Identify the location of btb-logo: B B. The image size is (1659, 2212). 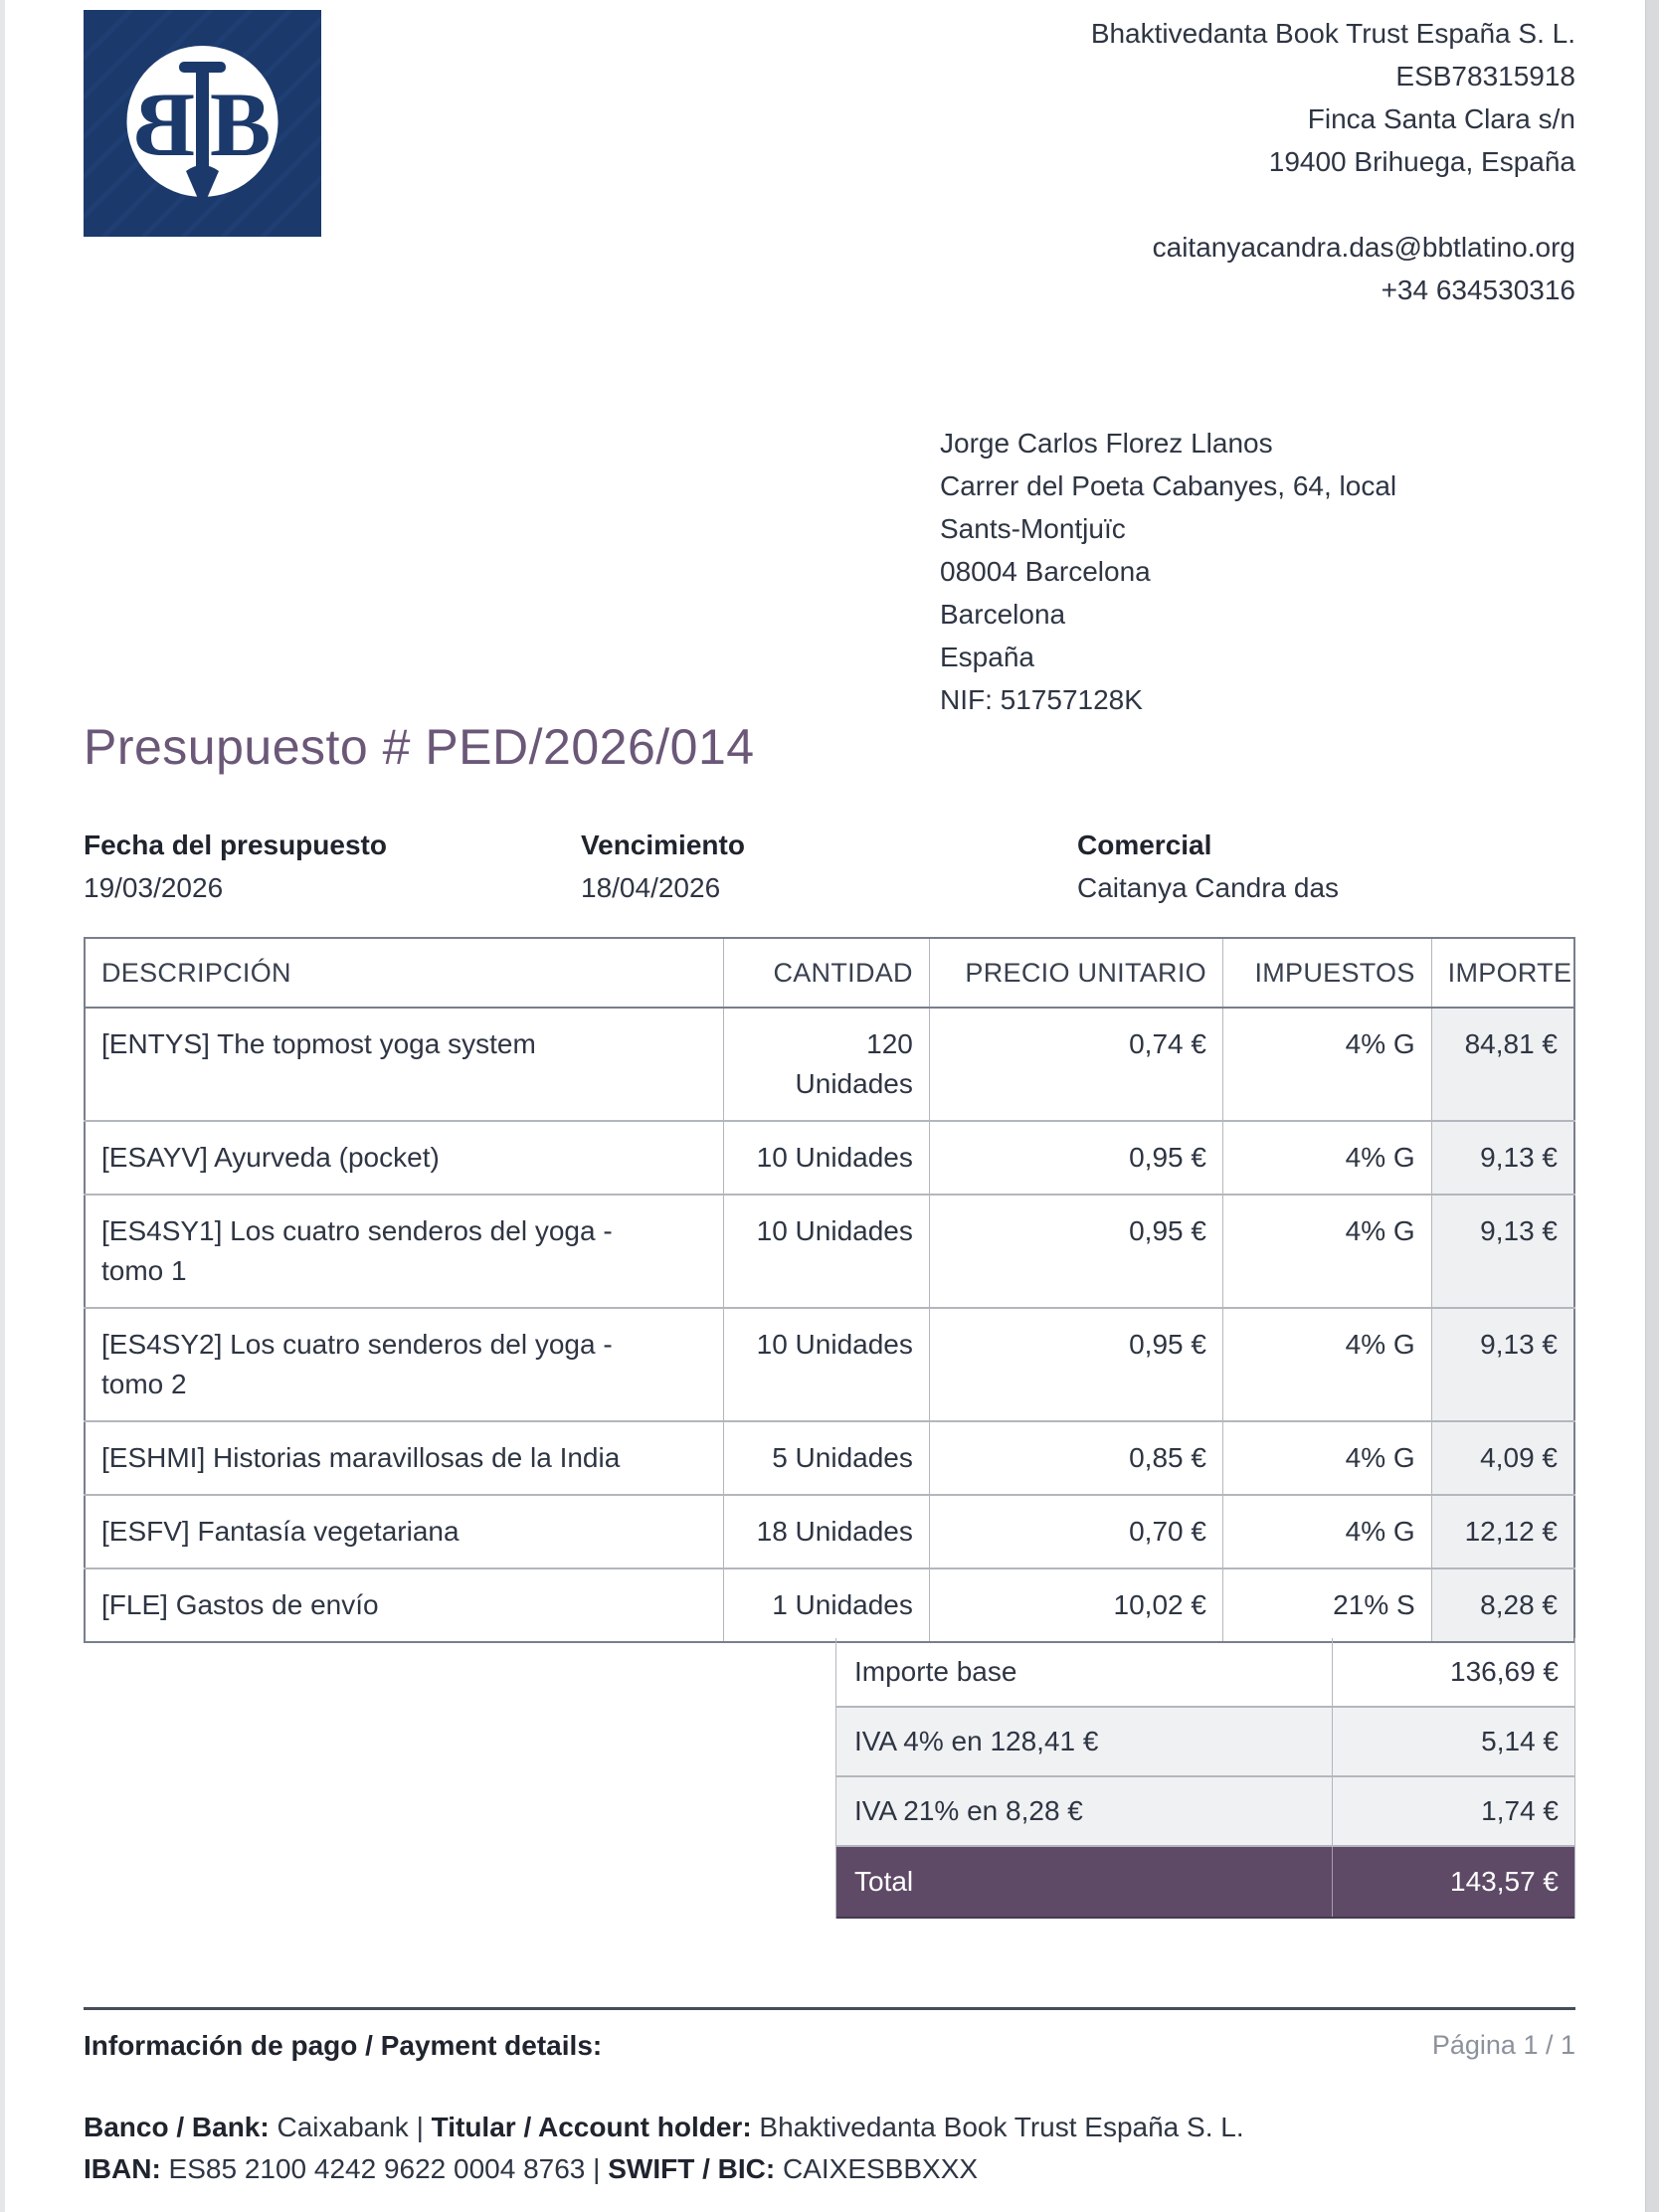
(245, 123).